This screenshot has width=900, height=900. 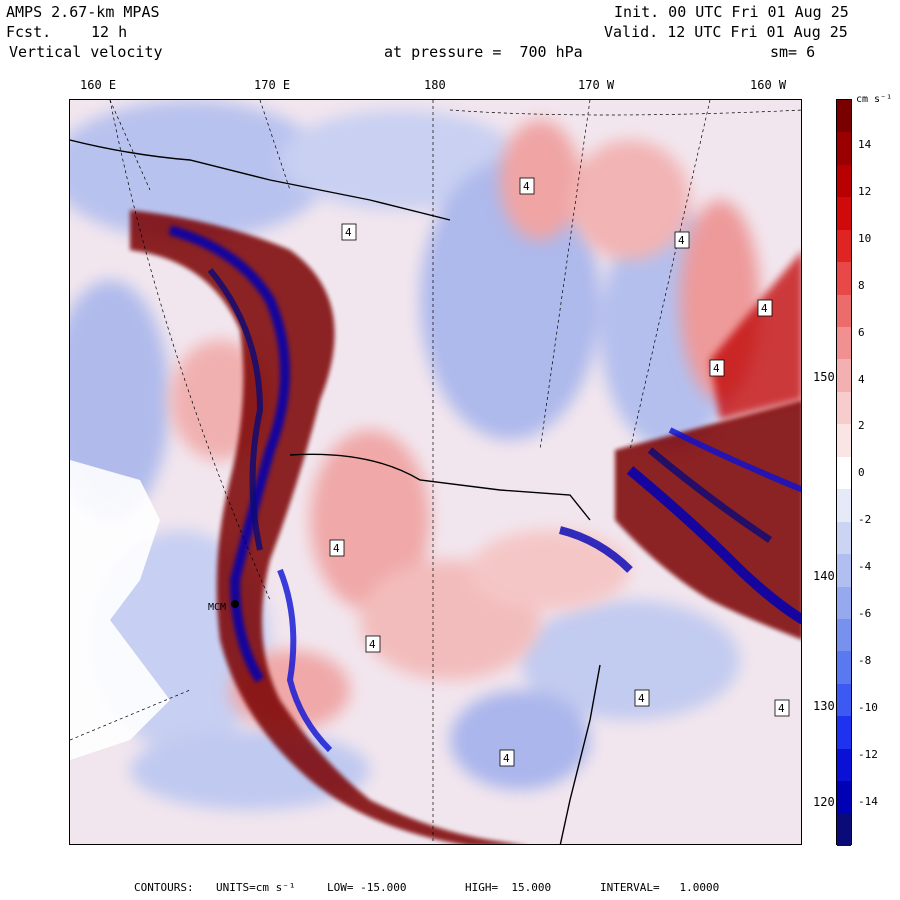 I want to click on colorbar-tick-label: 0, so click(x=861, y=473).